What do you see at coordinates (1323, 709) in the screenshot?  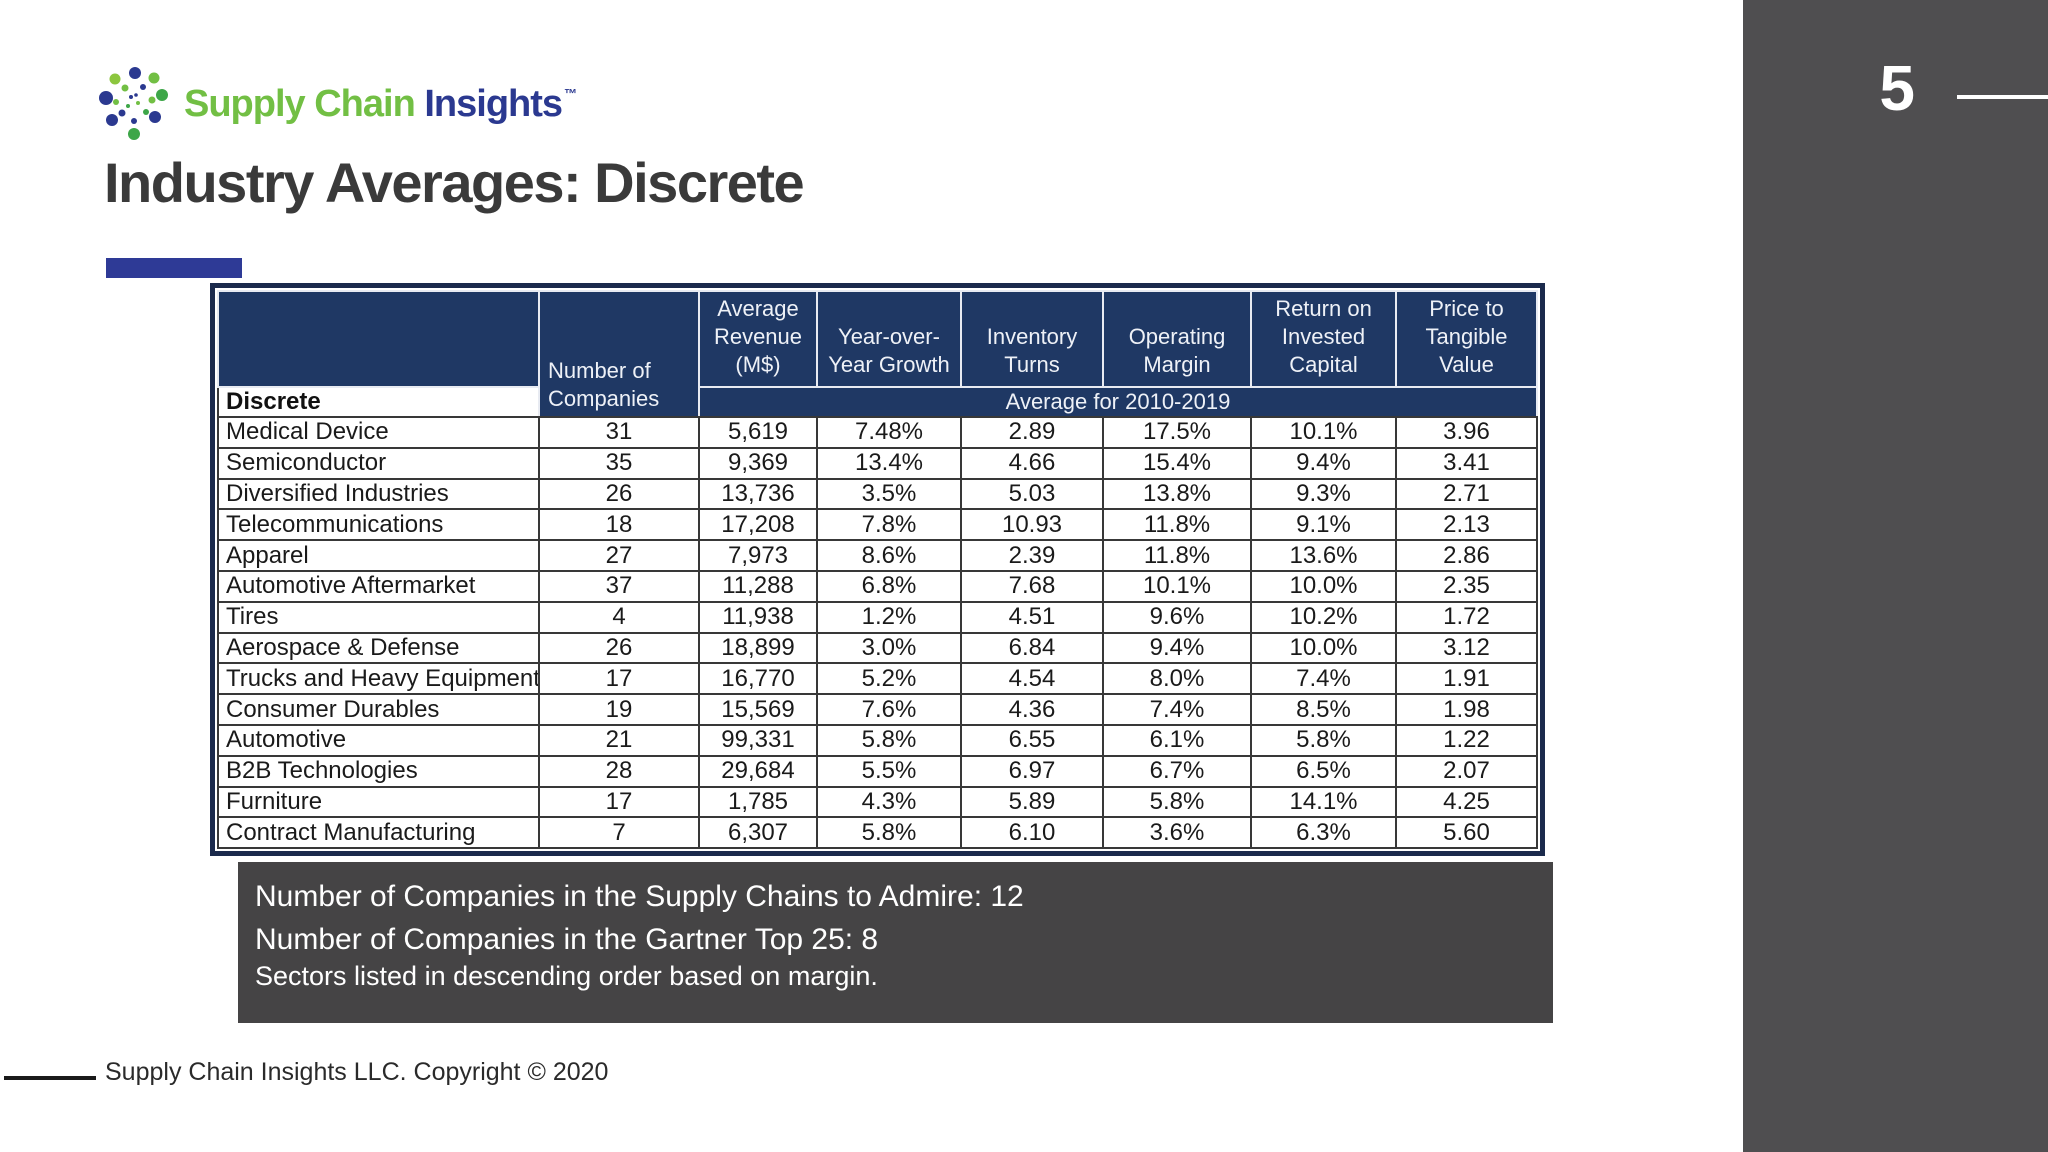 I see `cell-roic: 8.5%` at bounding box center [1323, 709].